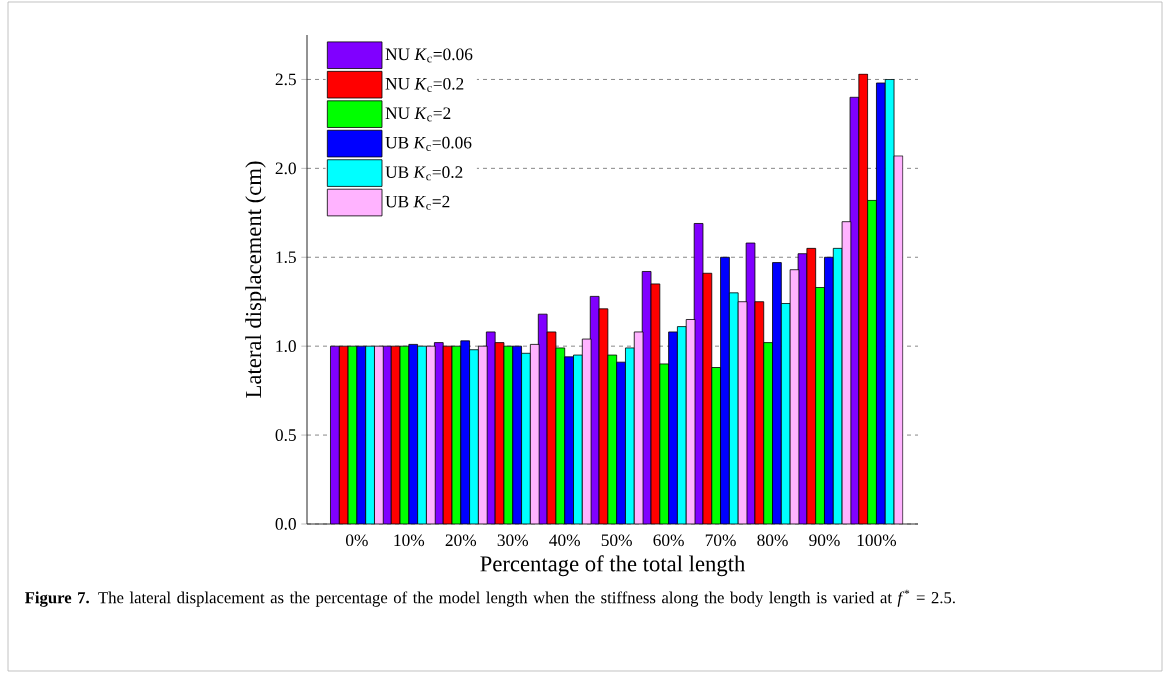 Image resolution: width=1165 pixels, height=673 pixels. What do you see at coordinates (772, 540) in the screenshot?
I see `x-tick-label: 80%` at bounding box center [772, 540].